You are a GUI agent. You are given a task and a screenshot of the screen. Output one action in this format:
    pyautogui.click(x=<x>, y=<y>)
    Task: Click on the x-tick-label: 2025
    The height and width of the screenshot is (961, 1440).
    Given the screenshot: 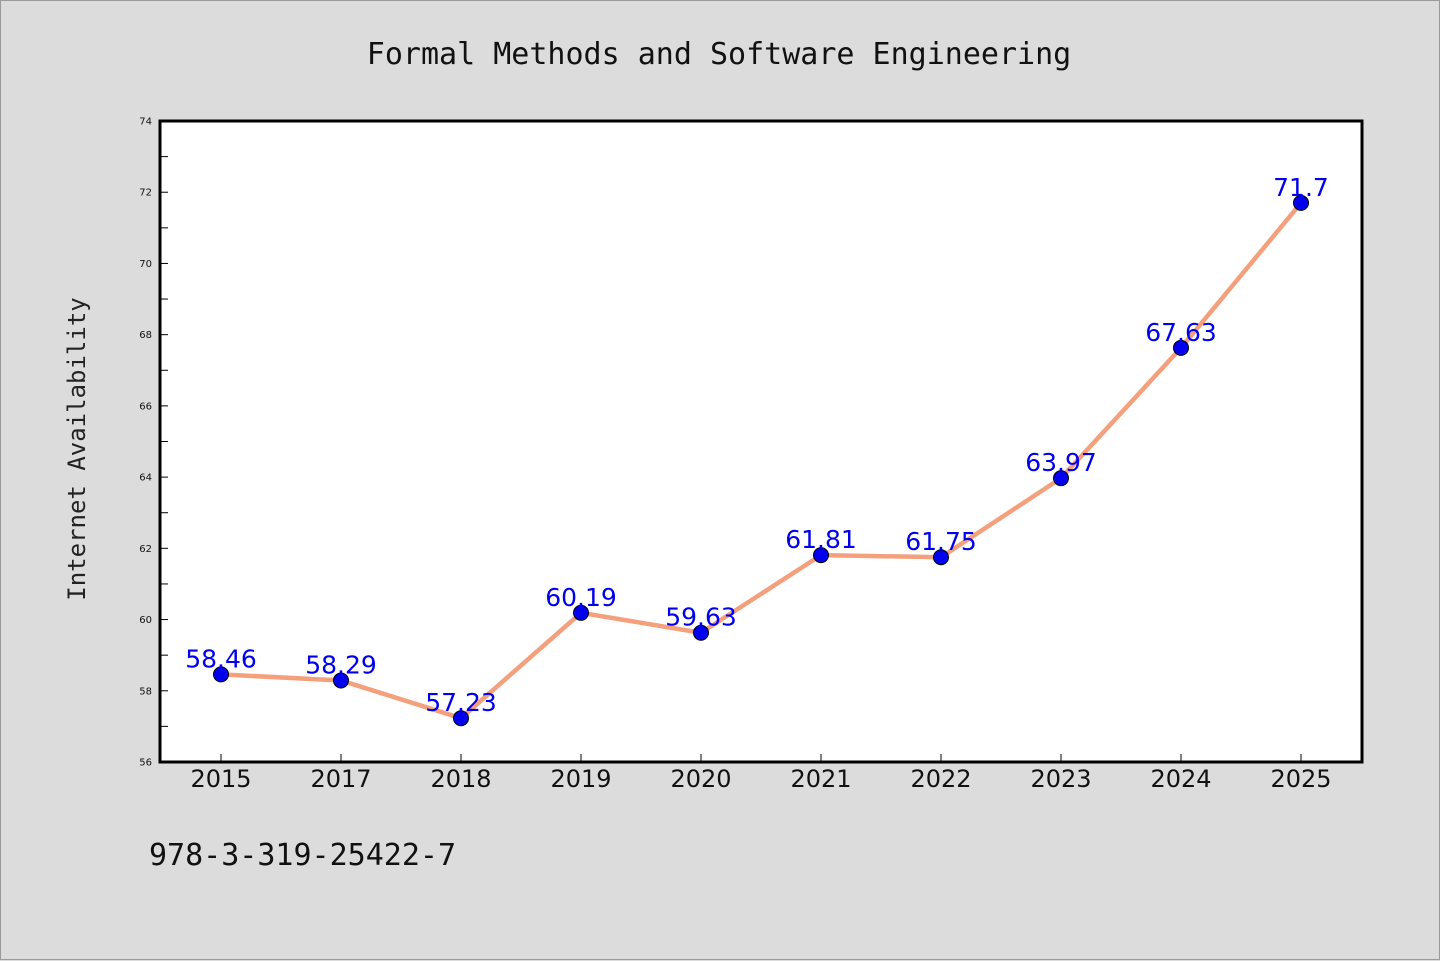 What is the action you would take?
    pyautogui.click(x=1300, y=779)
    